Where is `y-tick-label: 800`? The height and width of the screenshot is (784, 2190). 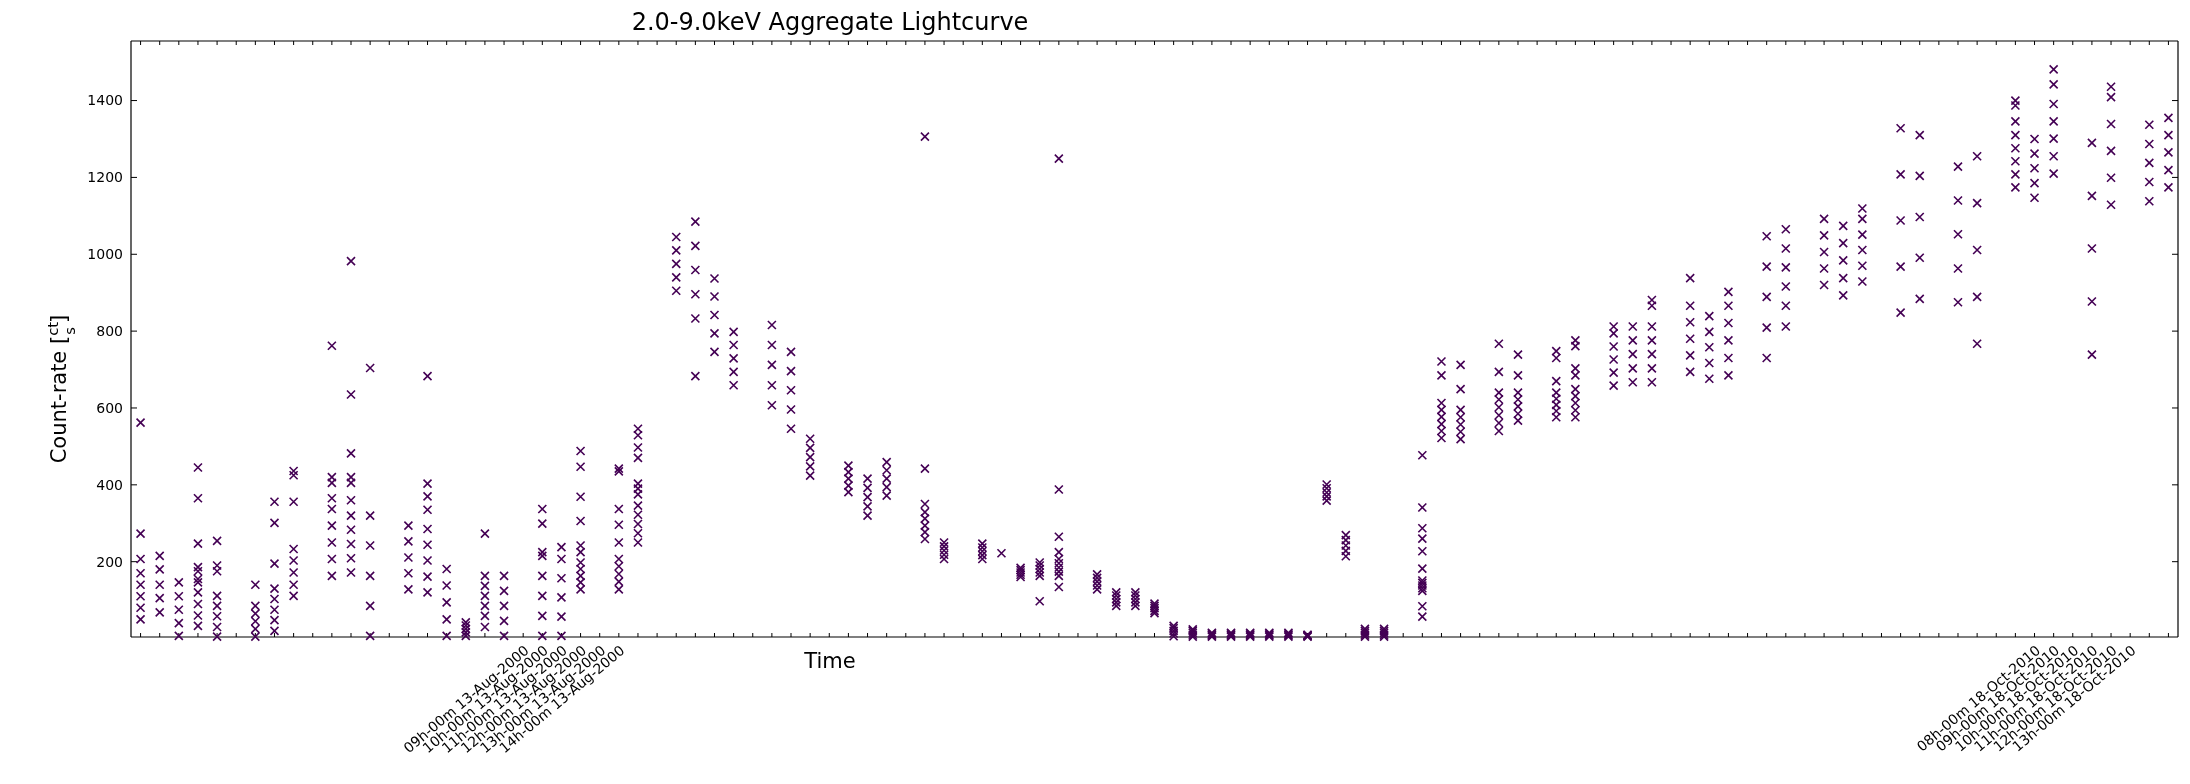
y-tick-label: 800 is located at coordinates (109, 331).